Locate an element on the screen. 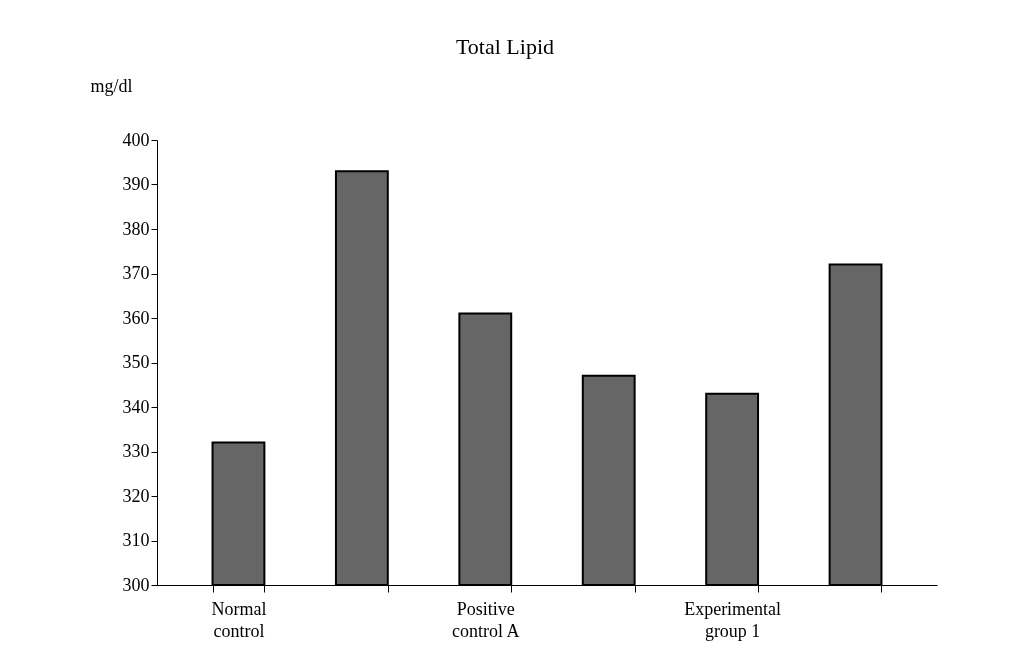 The image size is (1010, 672). y-tick-label: 340 is located at coordinates (136, 406).